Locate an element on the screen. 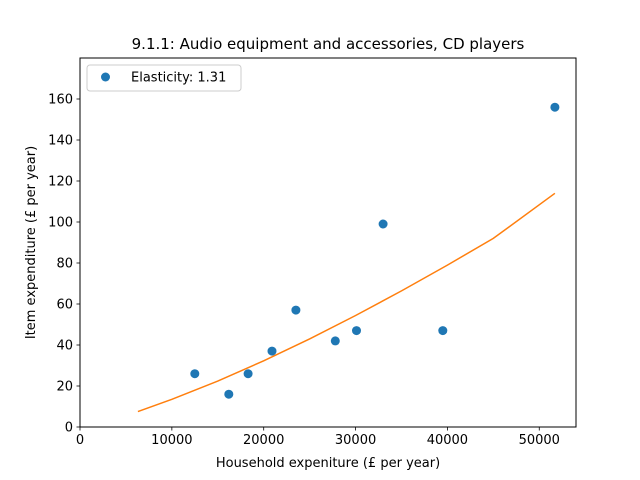 This screenshot has width=640, height=480. y-tick-label: 60 is located at coordinates (64, 305).